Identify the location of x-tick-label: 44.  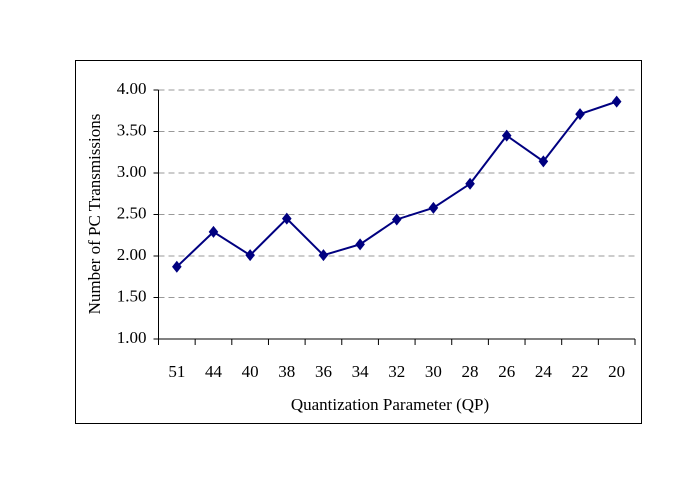
(214, 371).